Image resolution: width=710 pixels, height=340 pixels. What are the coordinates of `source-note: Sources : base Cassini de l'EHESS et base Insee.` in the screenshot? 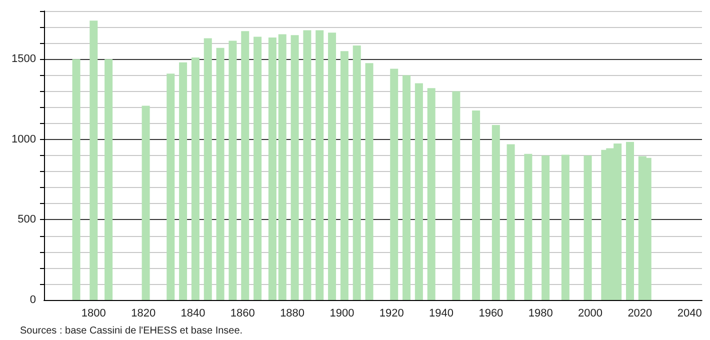 It's located at (131, 331).